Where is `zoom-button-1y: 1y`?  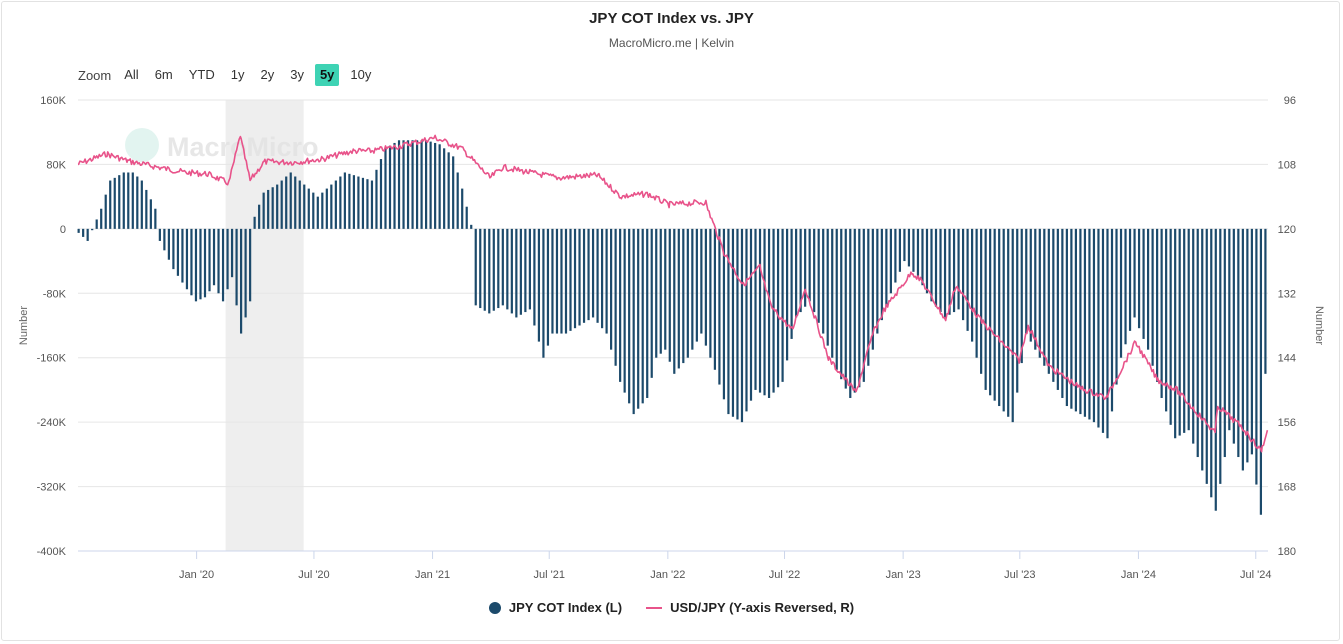
zoom-button-1y: 1y is located at coordinates (237, 74).